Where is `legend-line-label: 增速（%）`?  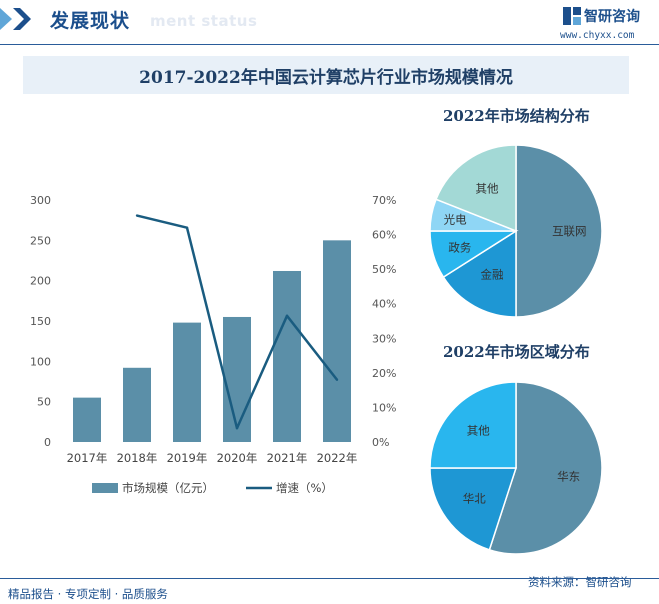 legend-line-label: 增速（%） is located at coordinates (304, 488).